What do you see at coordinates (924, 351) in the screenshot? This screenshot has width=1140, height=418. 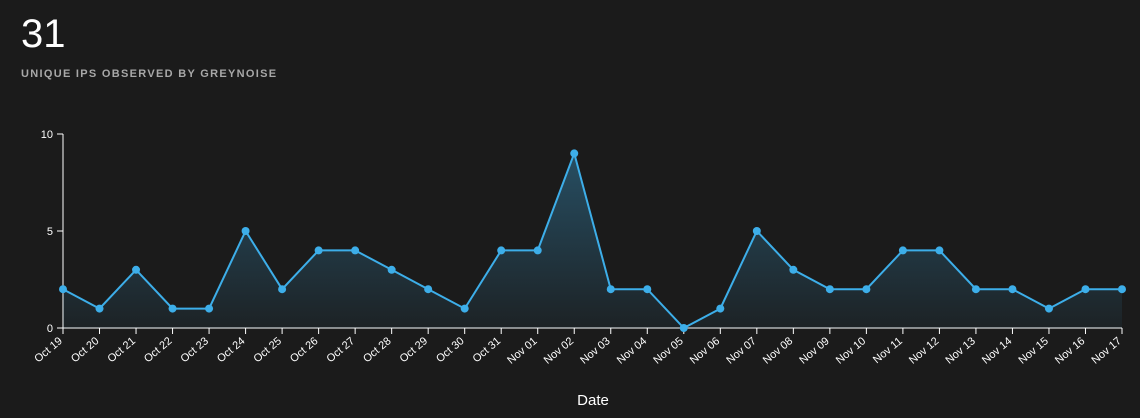 I see `x-tick-label: Nov 12` at bounding box center [924, 351].